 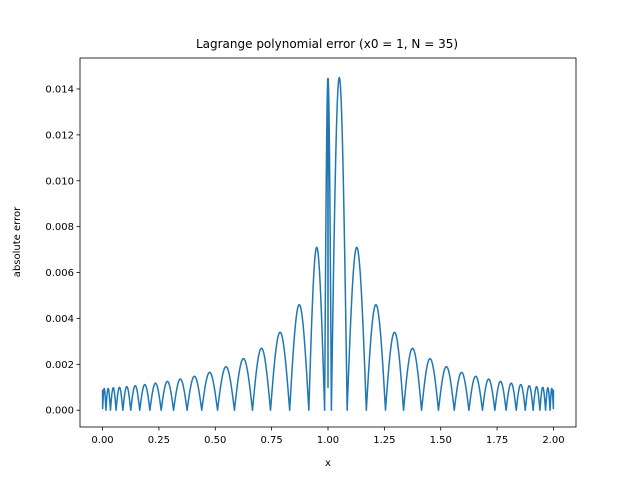 I want to click on x-axis-ticks: 0.00 0.25 0.50 0.75 1.00 1.25 1.50 1.75 2.00, so click(x=328, y=436).